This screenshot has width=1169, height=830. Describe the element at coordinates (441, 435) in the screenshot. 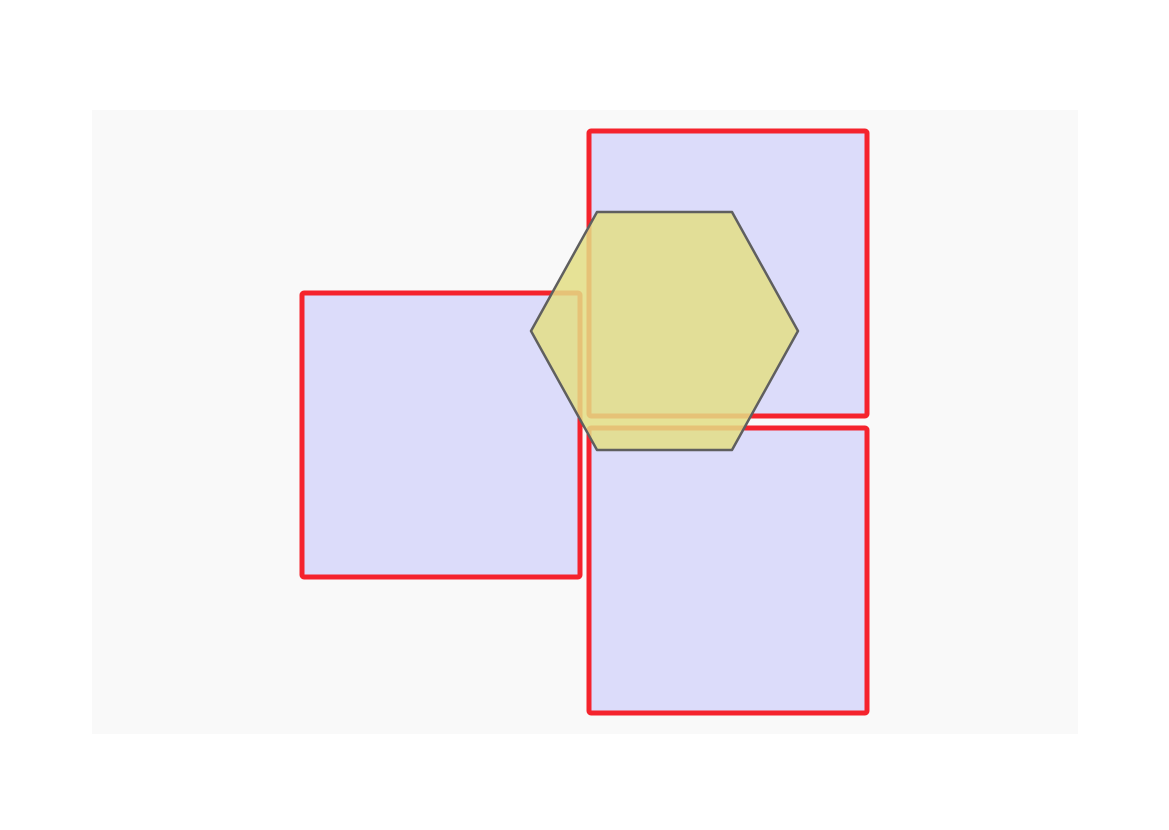

I see `left-square` at that location.